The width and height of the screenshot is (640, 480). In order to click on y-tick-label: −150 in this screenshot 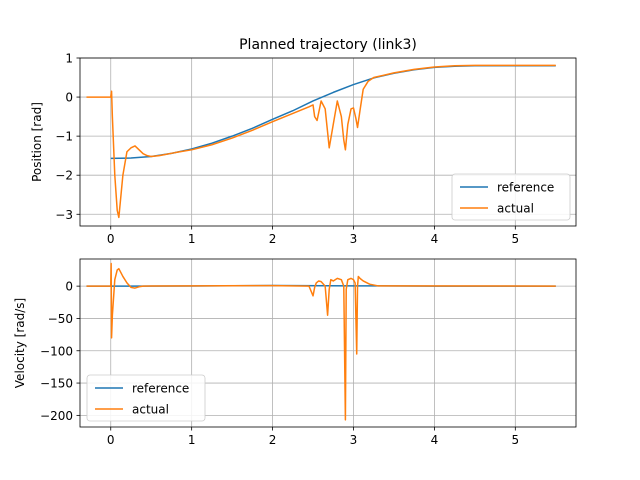, I will do `click(56, 384)`.